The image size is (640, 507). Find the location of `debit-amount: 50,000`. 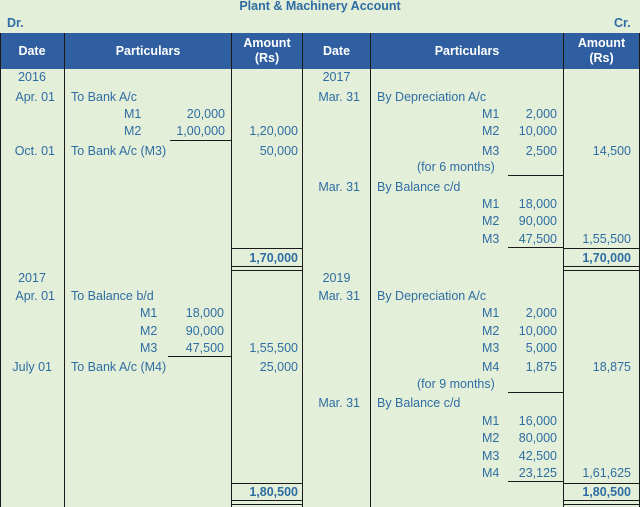

debit-amount: 50,000 is located at coordinates (278, 151).